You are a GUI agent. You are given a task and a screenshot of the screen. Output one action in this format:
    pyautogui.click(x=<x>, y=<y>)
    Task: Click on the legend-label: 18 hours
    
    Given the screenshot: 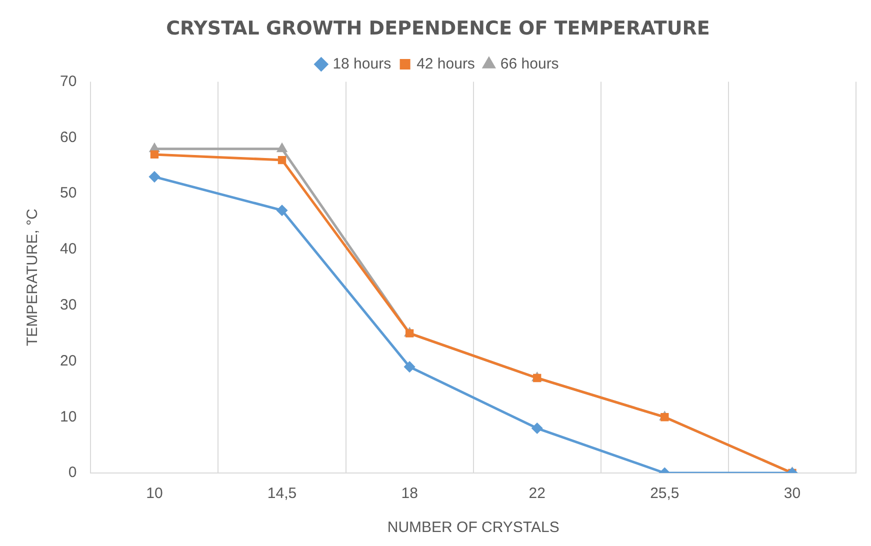 What is the action you would take?
    pyautogui.click(x=362, y=63)
    